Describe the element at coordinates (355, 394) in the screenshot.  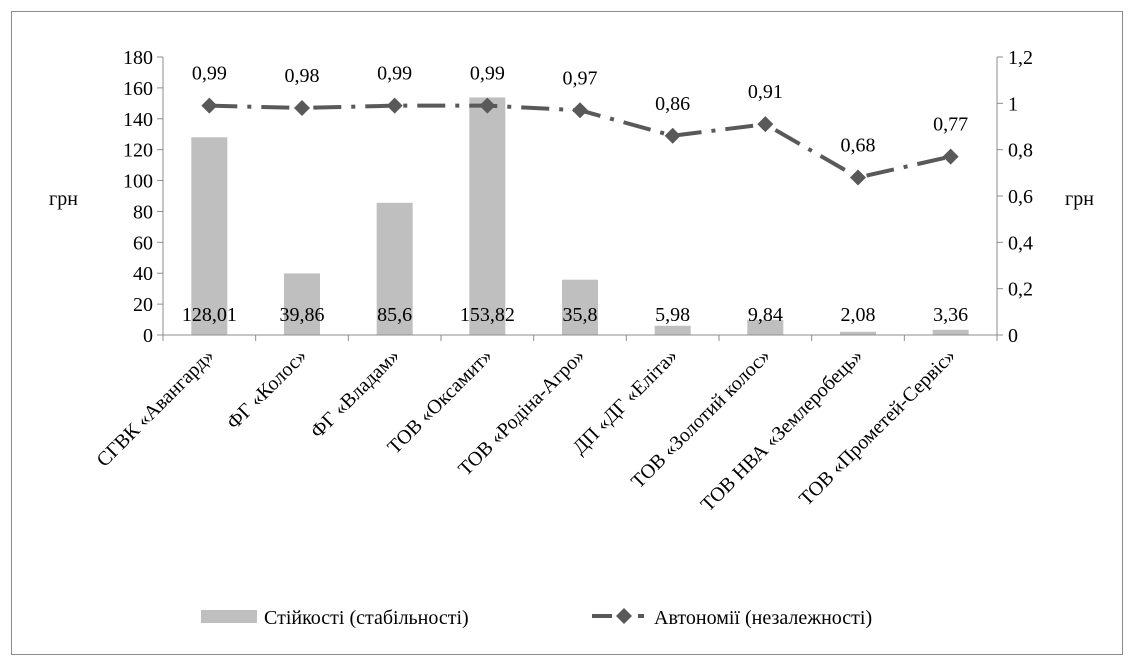
I see `x-tick-label-2: ФГ «Владам»` at that location.